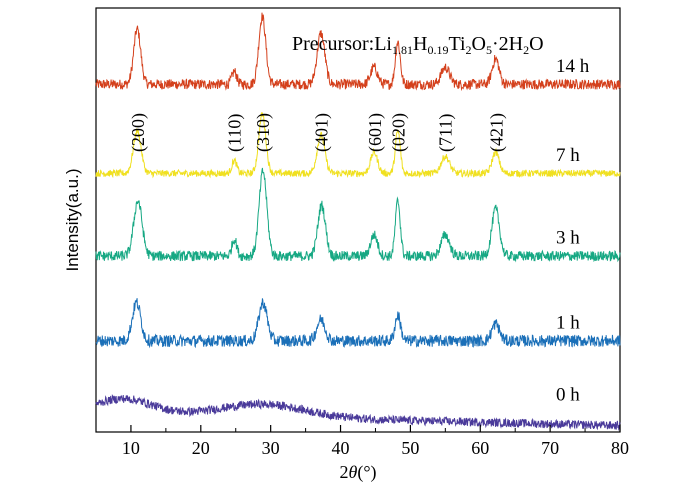 The height and width of the screenshot is (495, 700). What do you see at coordinates (358, 215) in the screenshot?
I see `series-line-3h` at bounding box center [358, 215].